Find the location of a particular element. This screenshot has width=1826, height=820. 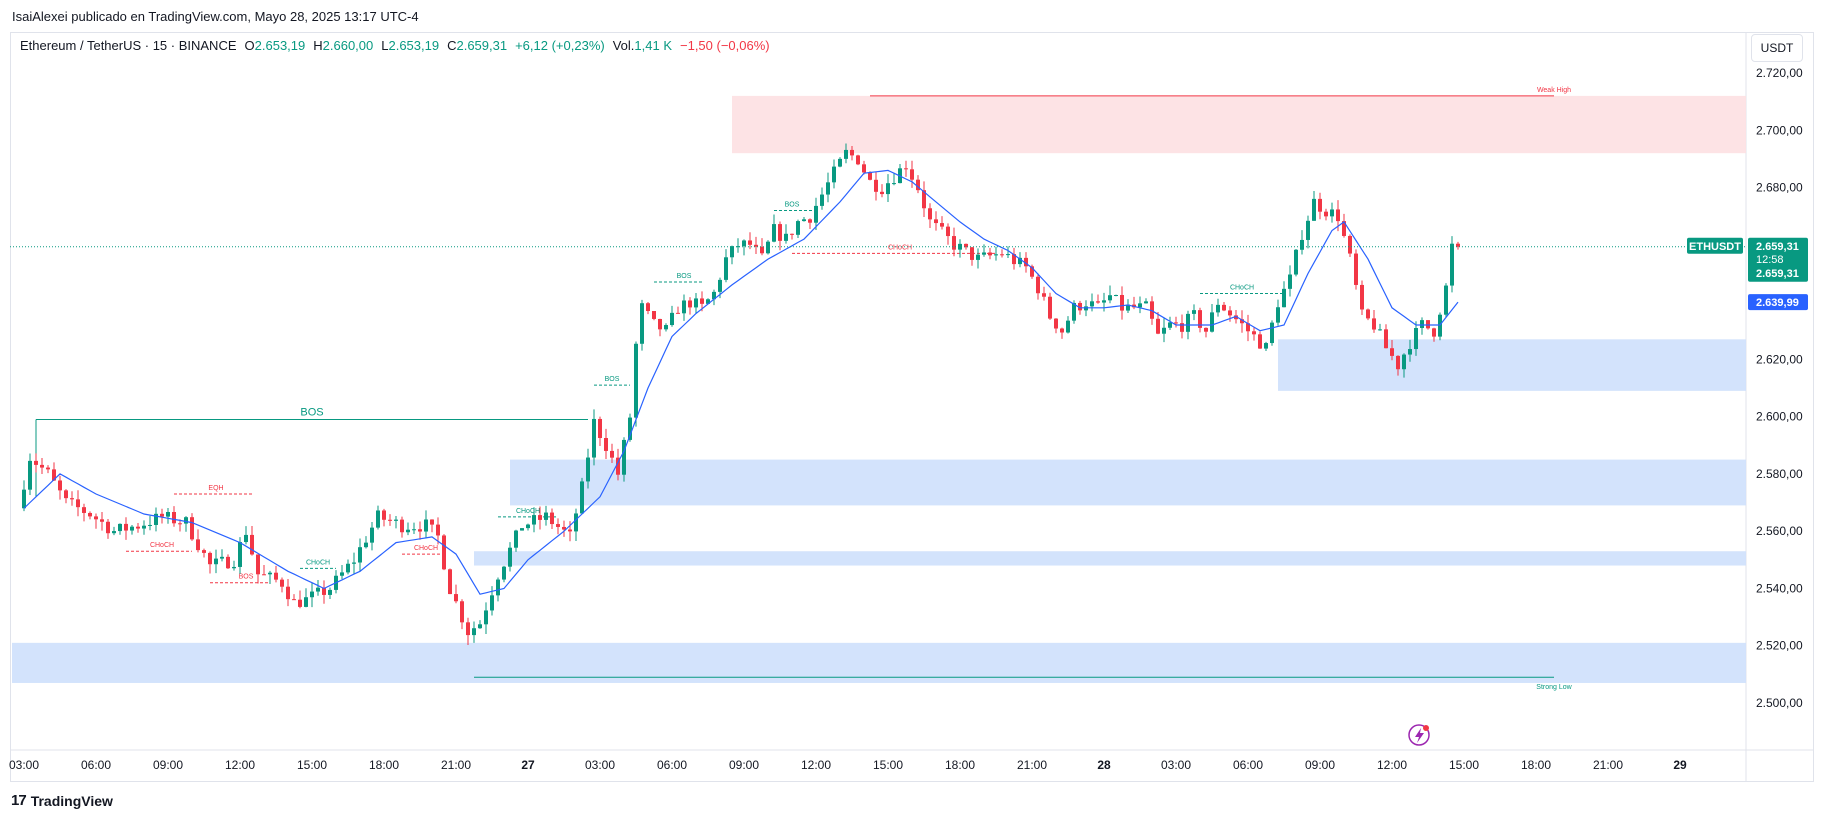

lightning-icon is located at coordinates (1419, 735).